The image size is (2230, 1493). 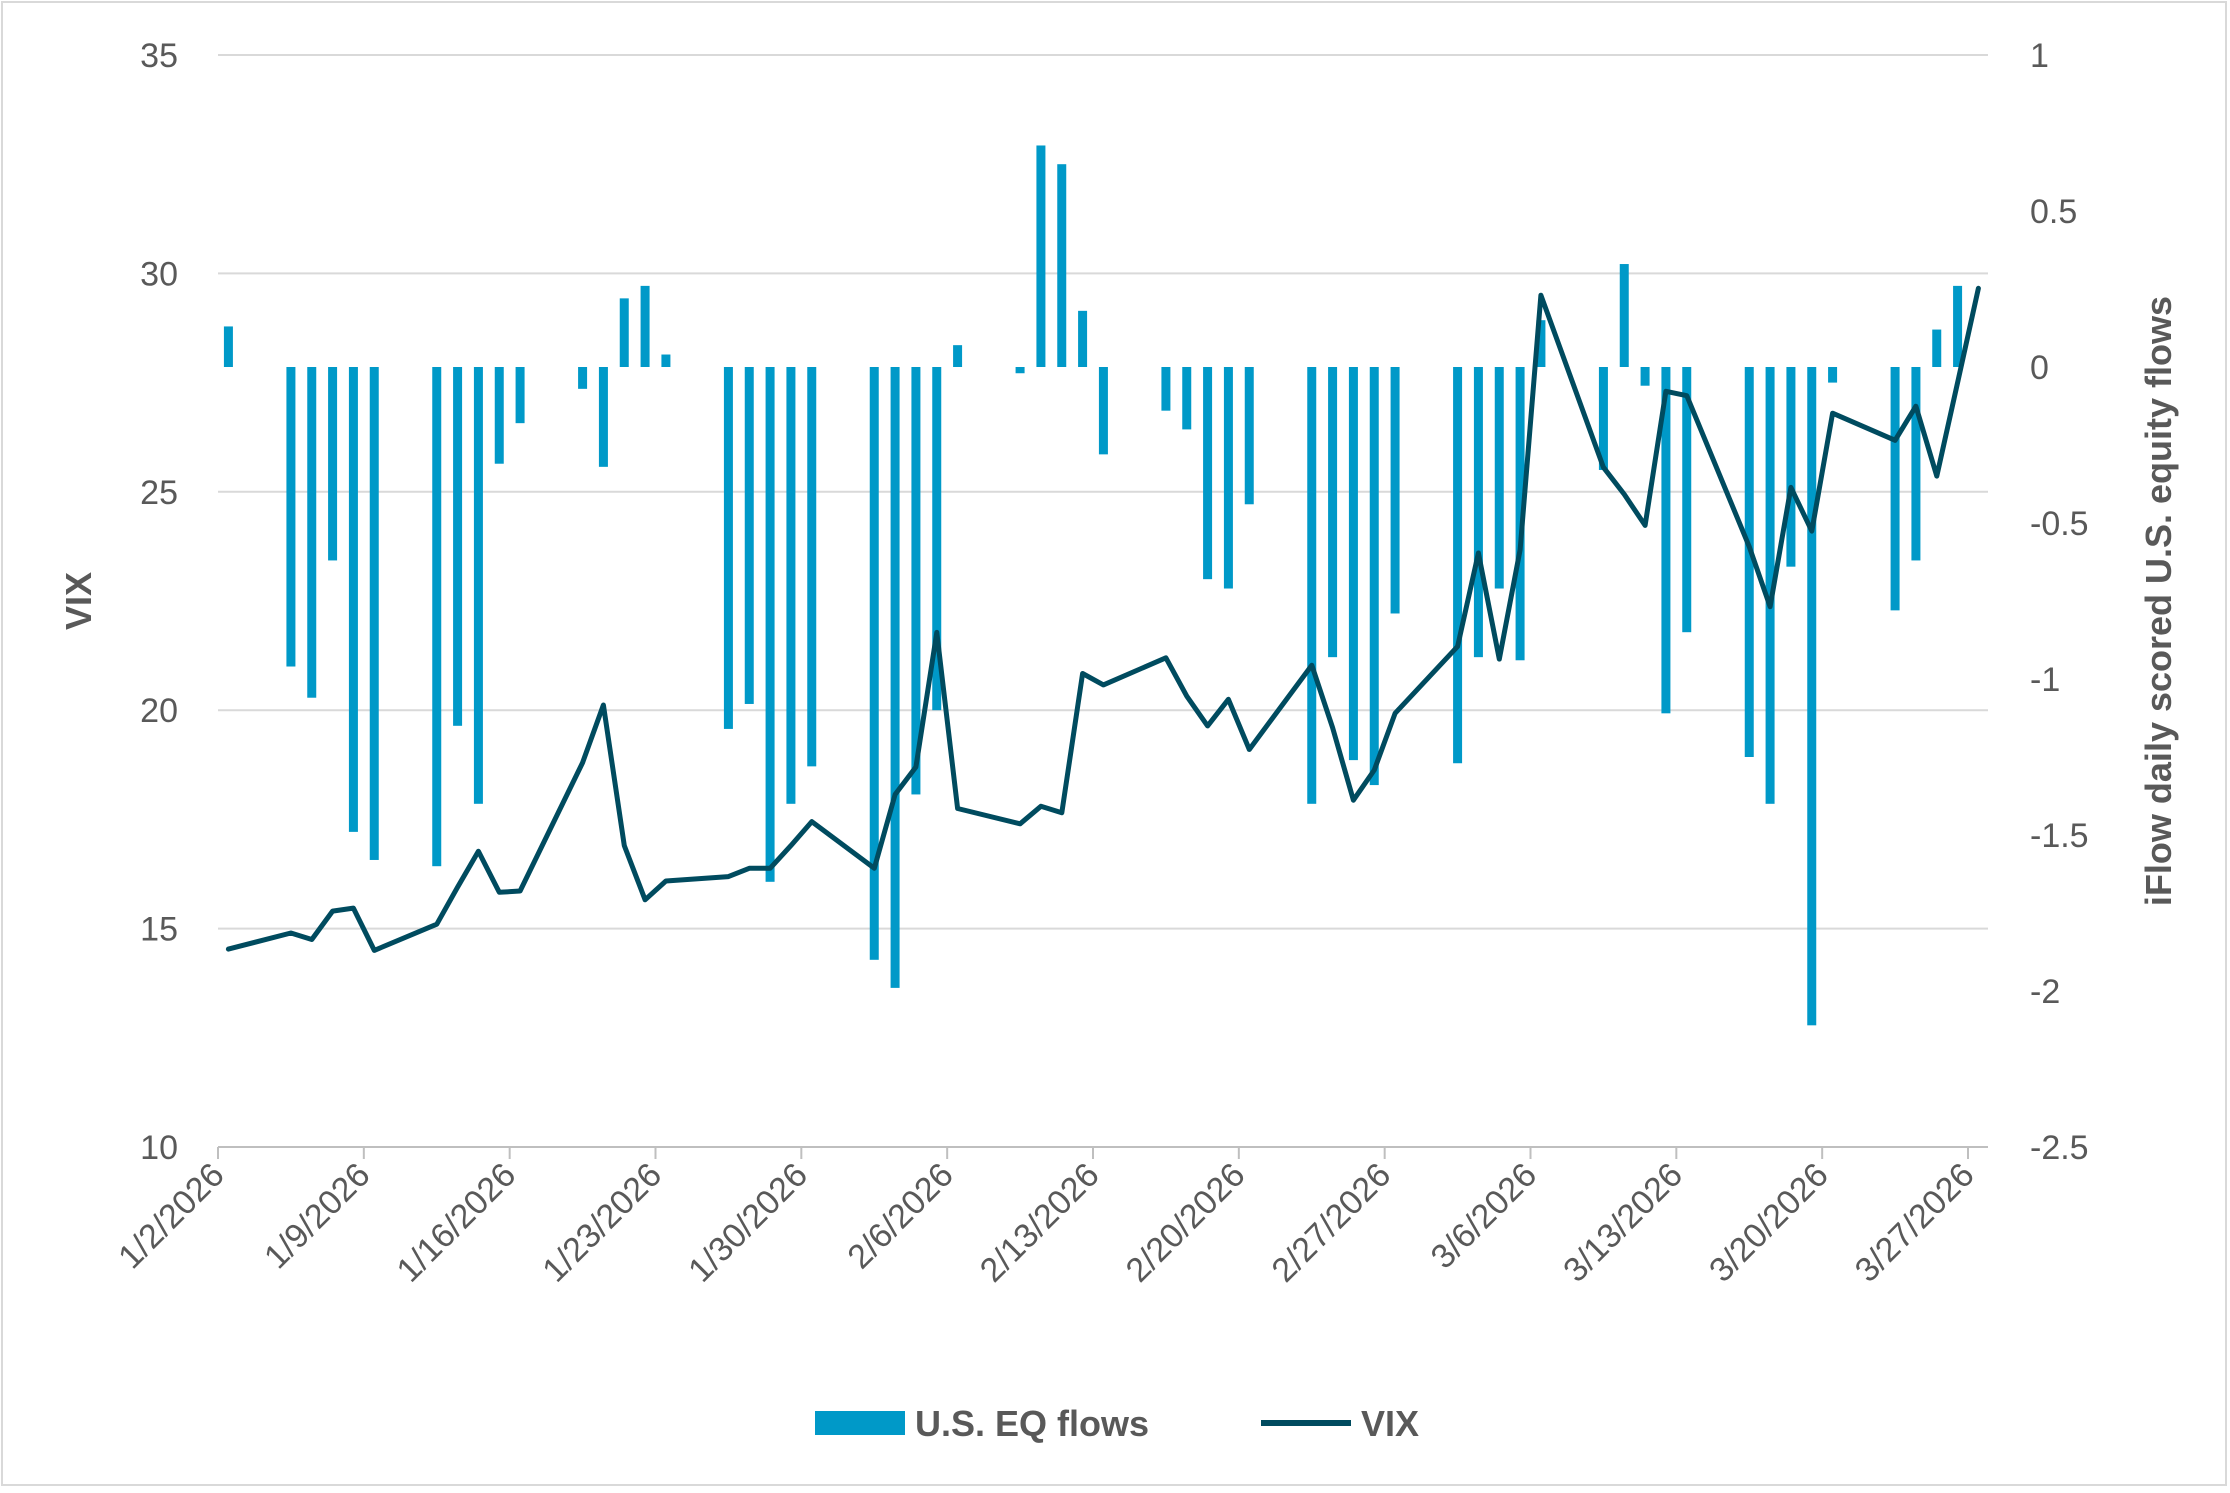 What do you see at coordinates (860, 1423) in the screenshot?
I see `legend-swatch-flows` at bounding box center [860, 1423].